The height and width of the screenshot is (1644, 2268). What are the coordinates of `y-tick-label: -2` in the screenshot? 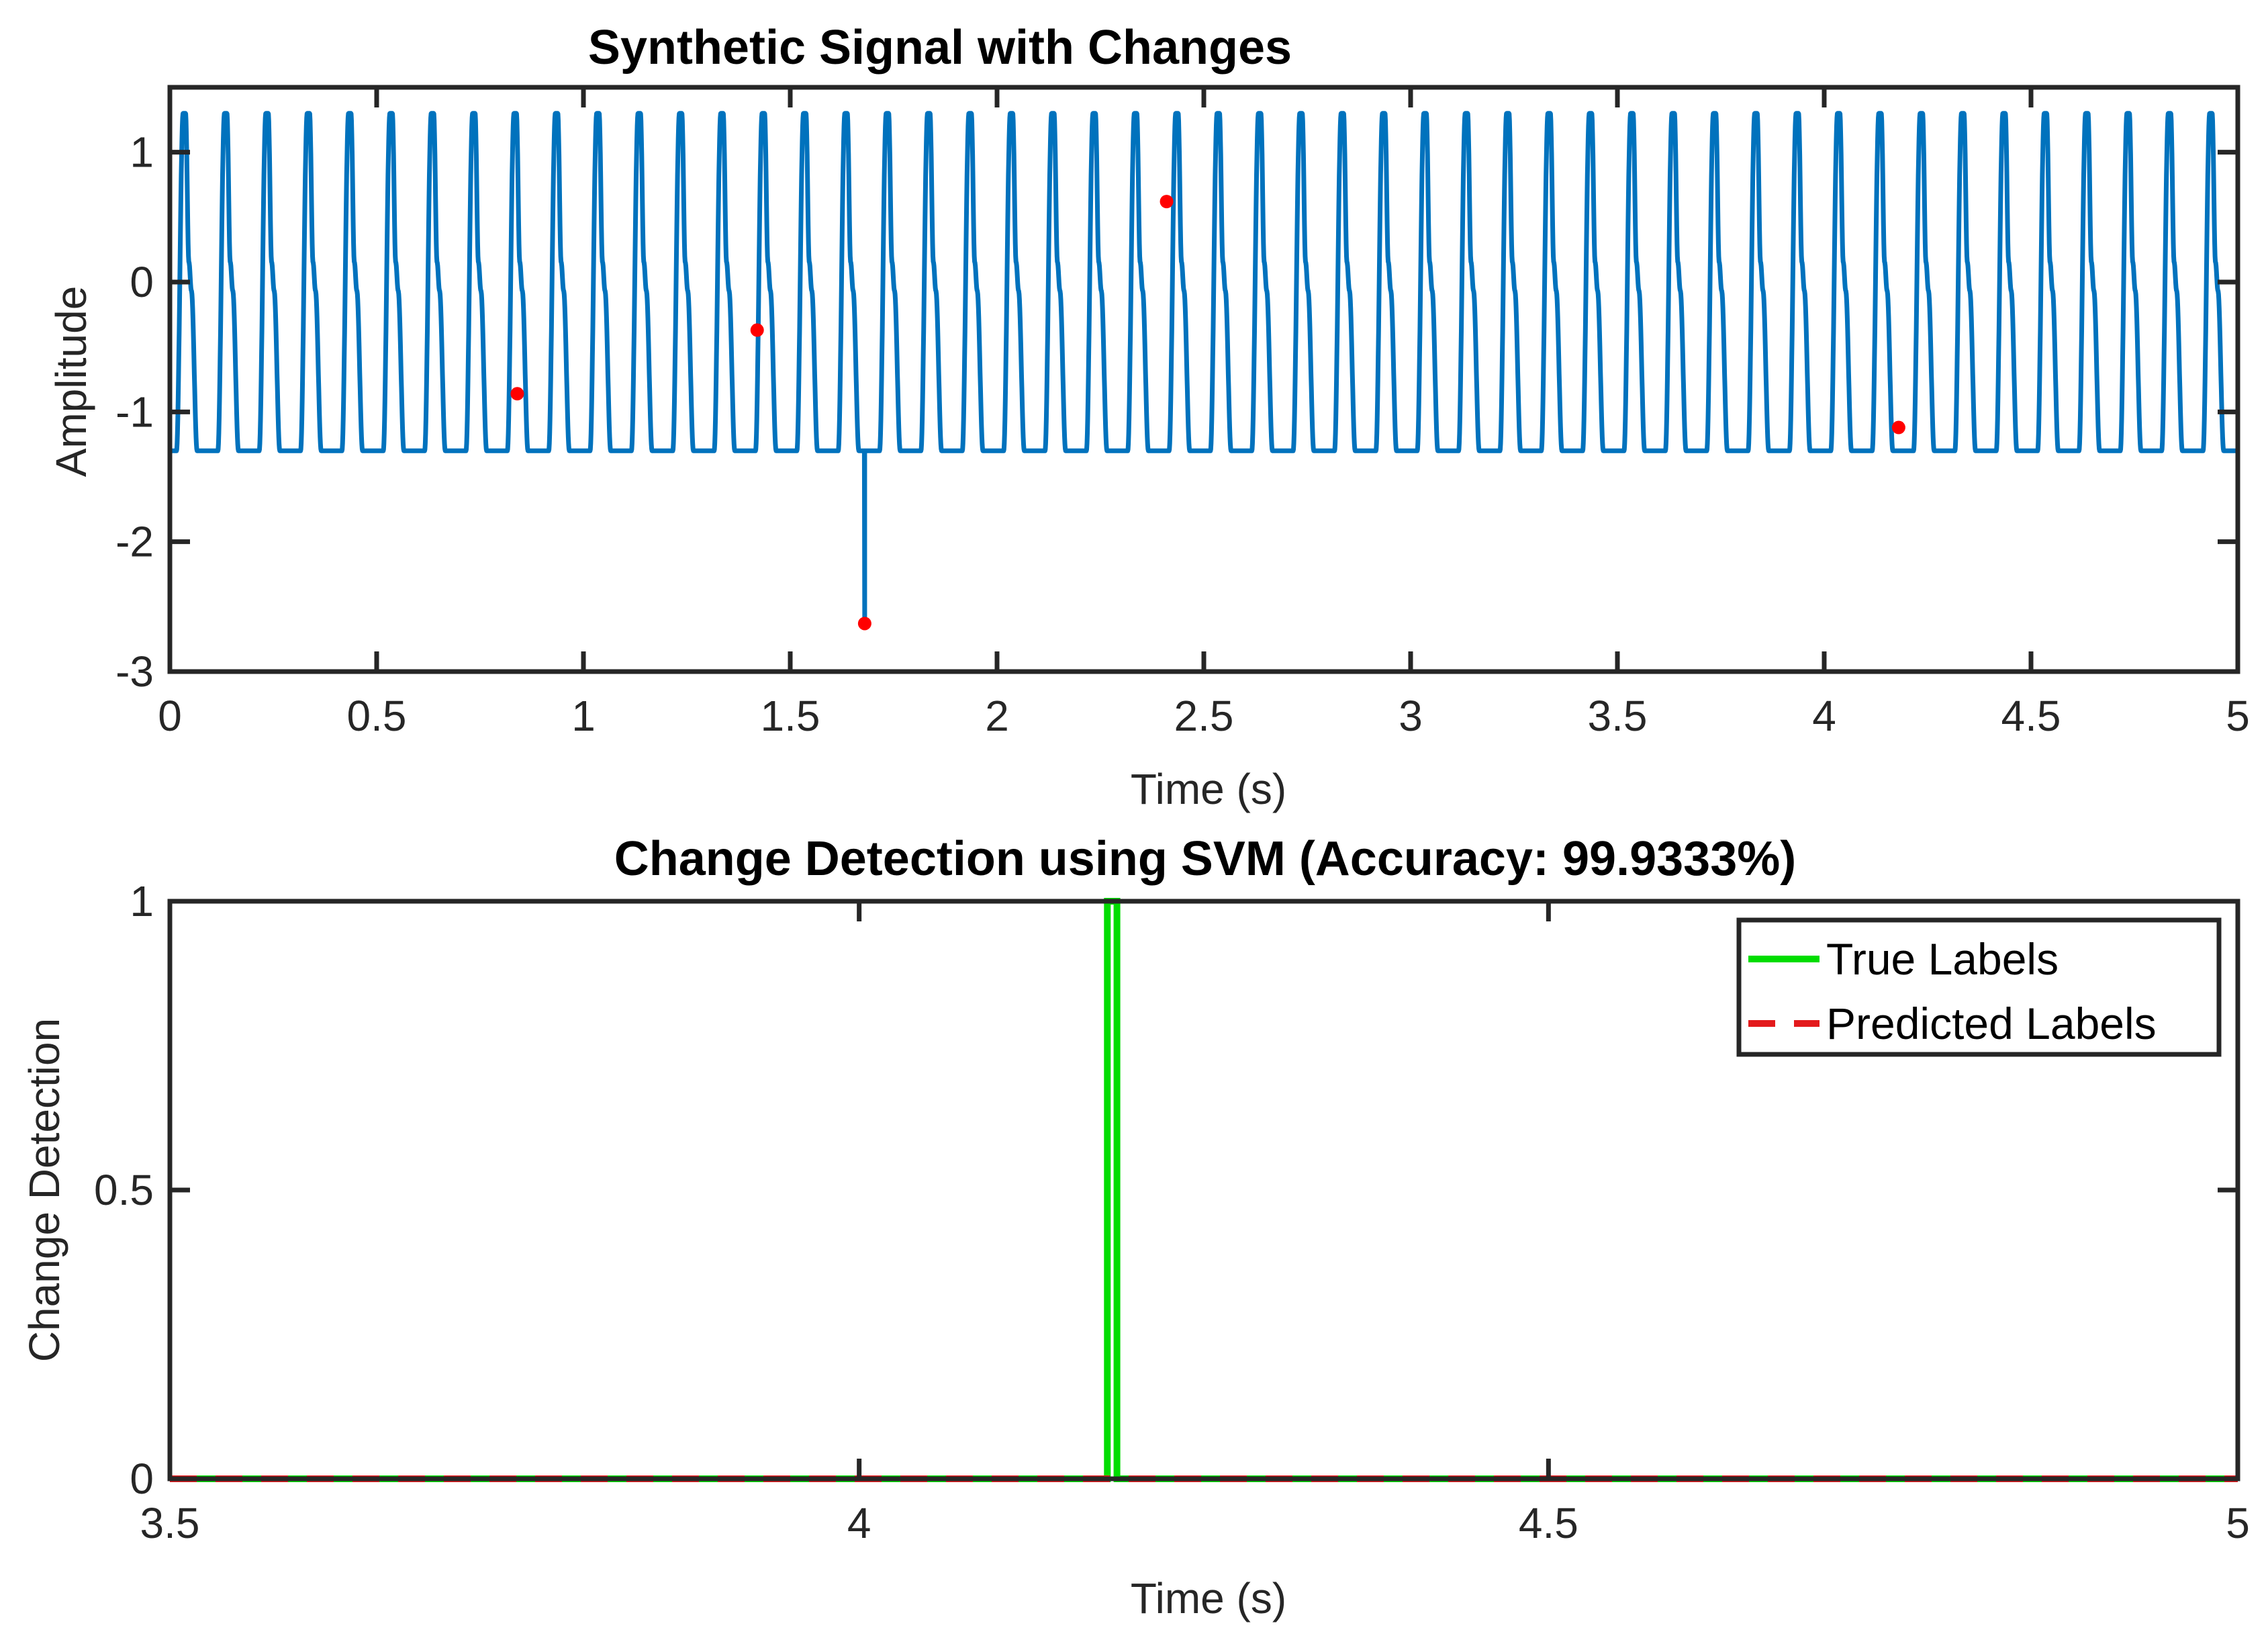 It's located at (134, 542).